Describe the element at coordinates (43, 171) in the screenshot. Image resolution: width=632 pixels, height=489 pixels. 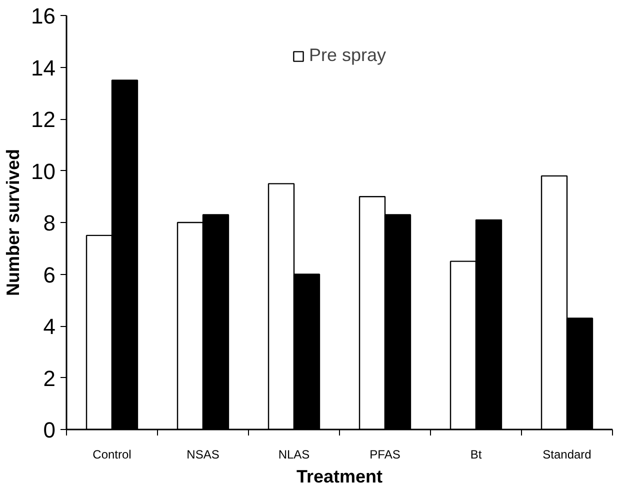
I see `y-tick-label: 10` at that location.